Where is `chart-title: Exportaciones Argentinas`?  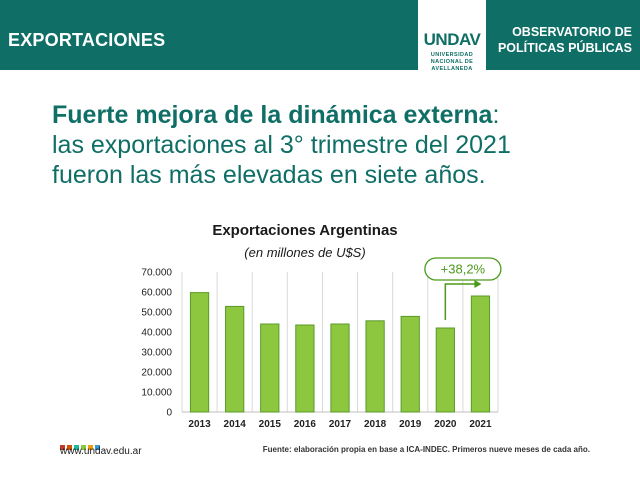
chart-title: Exportaciones Argentinas is located at coordinates (305, 230).